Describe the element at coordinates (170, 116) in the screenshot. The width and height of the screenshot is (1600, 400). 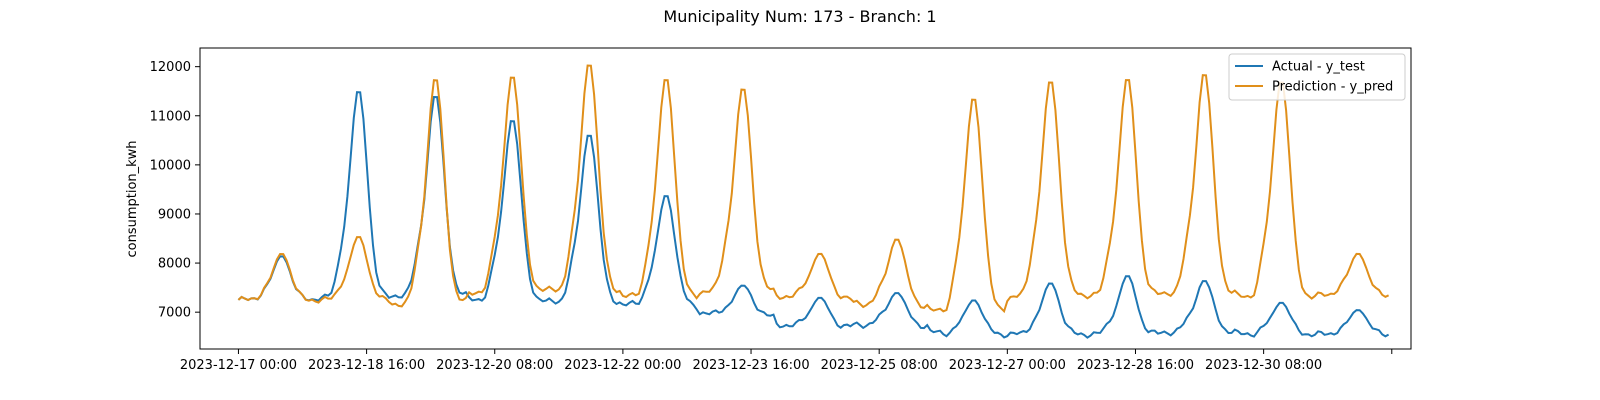
I see `y-tick-label: 11000` at that location.